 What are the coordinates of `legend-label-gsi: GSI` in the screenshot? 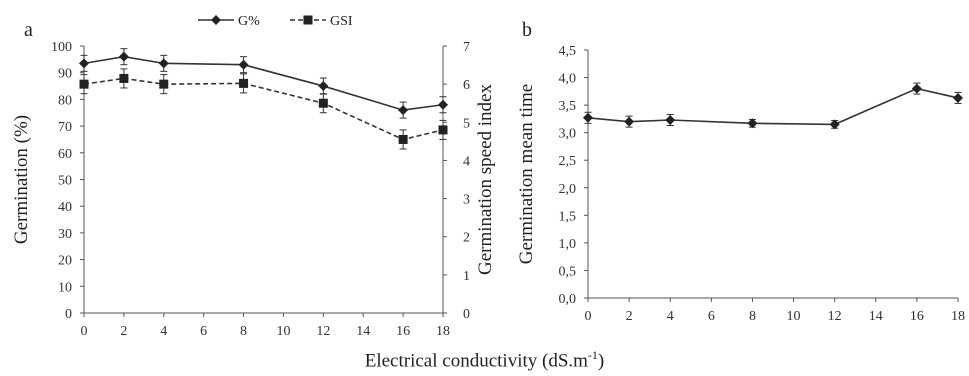 It's located at (341, 21).